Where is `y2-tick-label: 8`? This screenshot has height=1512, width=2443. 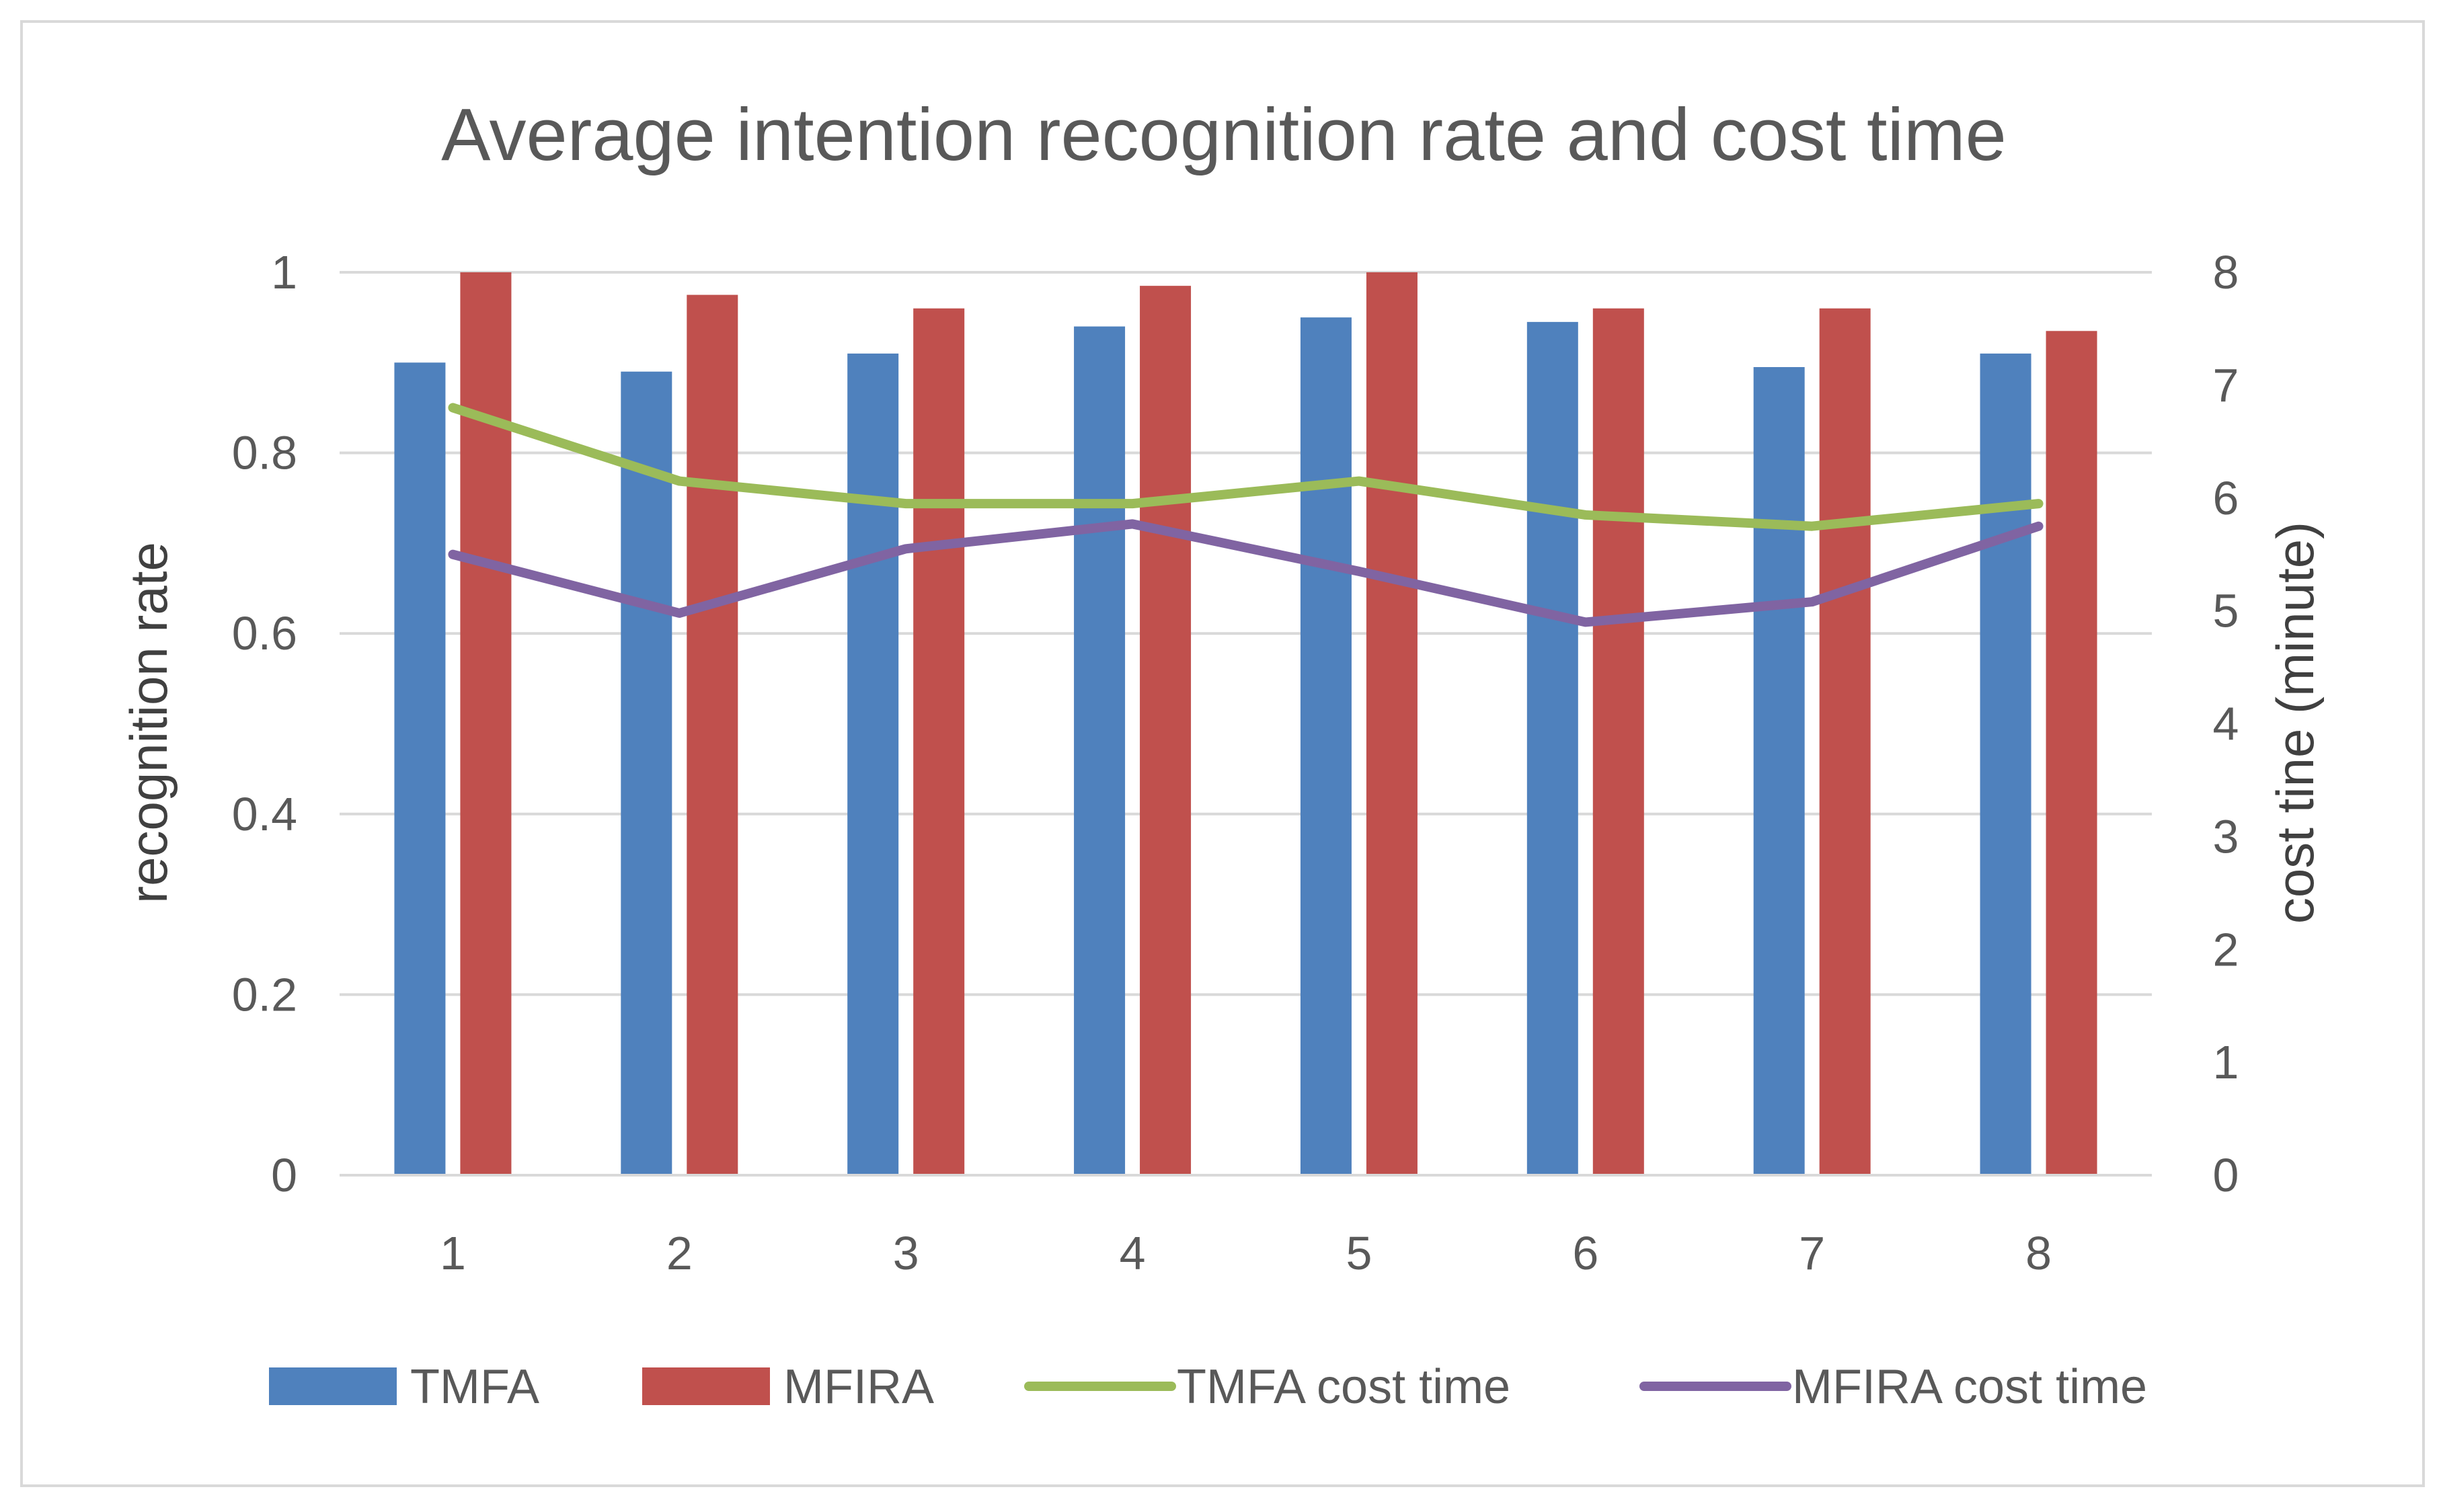
y2-tick-label: 8 is located at coordinates (2226, 272).